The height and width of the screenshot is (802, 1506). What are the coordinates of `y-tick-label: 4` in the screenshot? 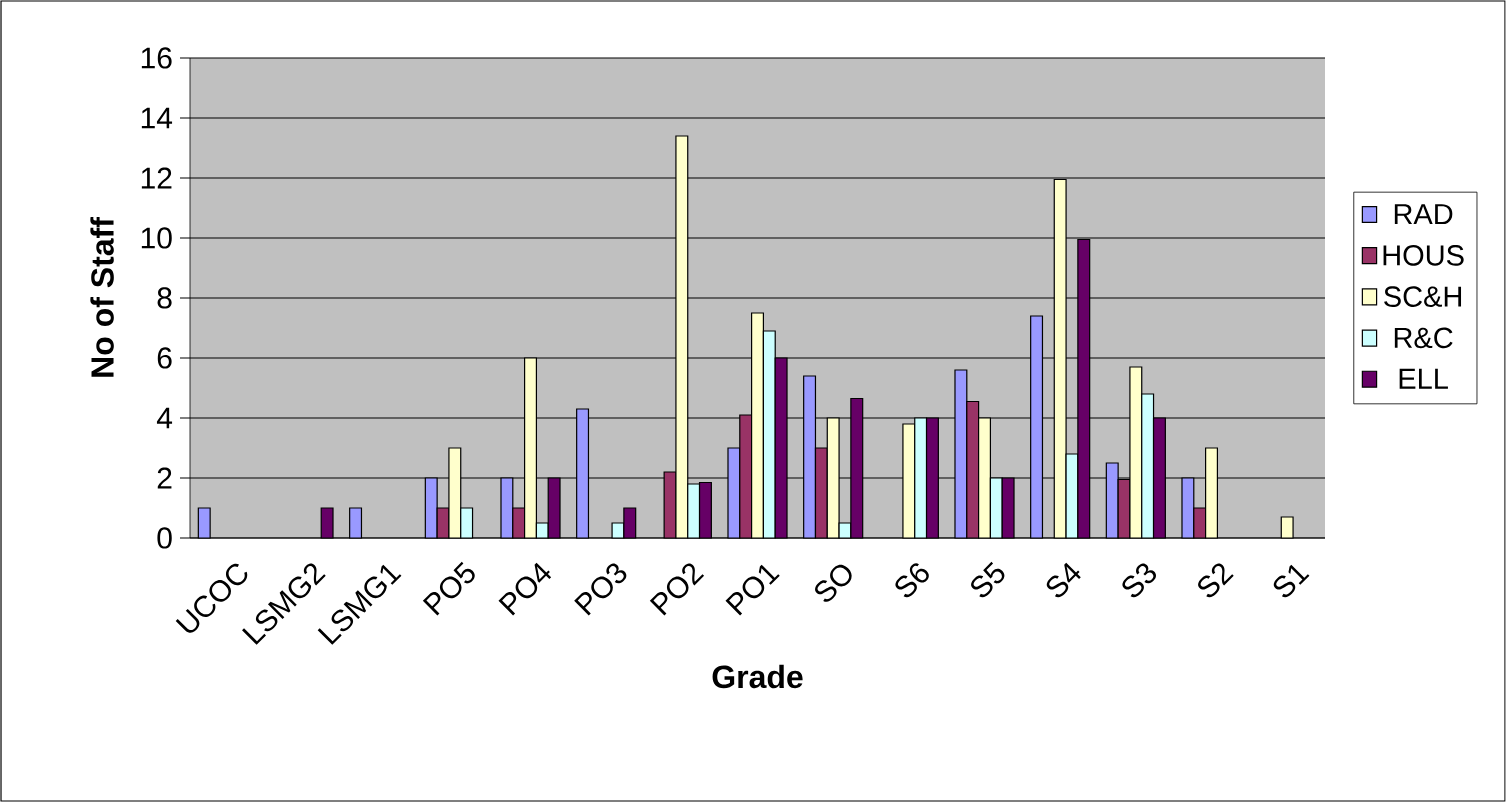 It's located at (164, 418).